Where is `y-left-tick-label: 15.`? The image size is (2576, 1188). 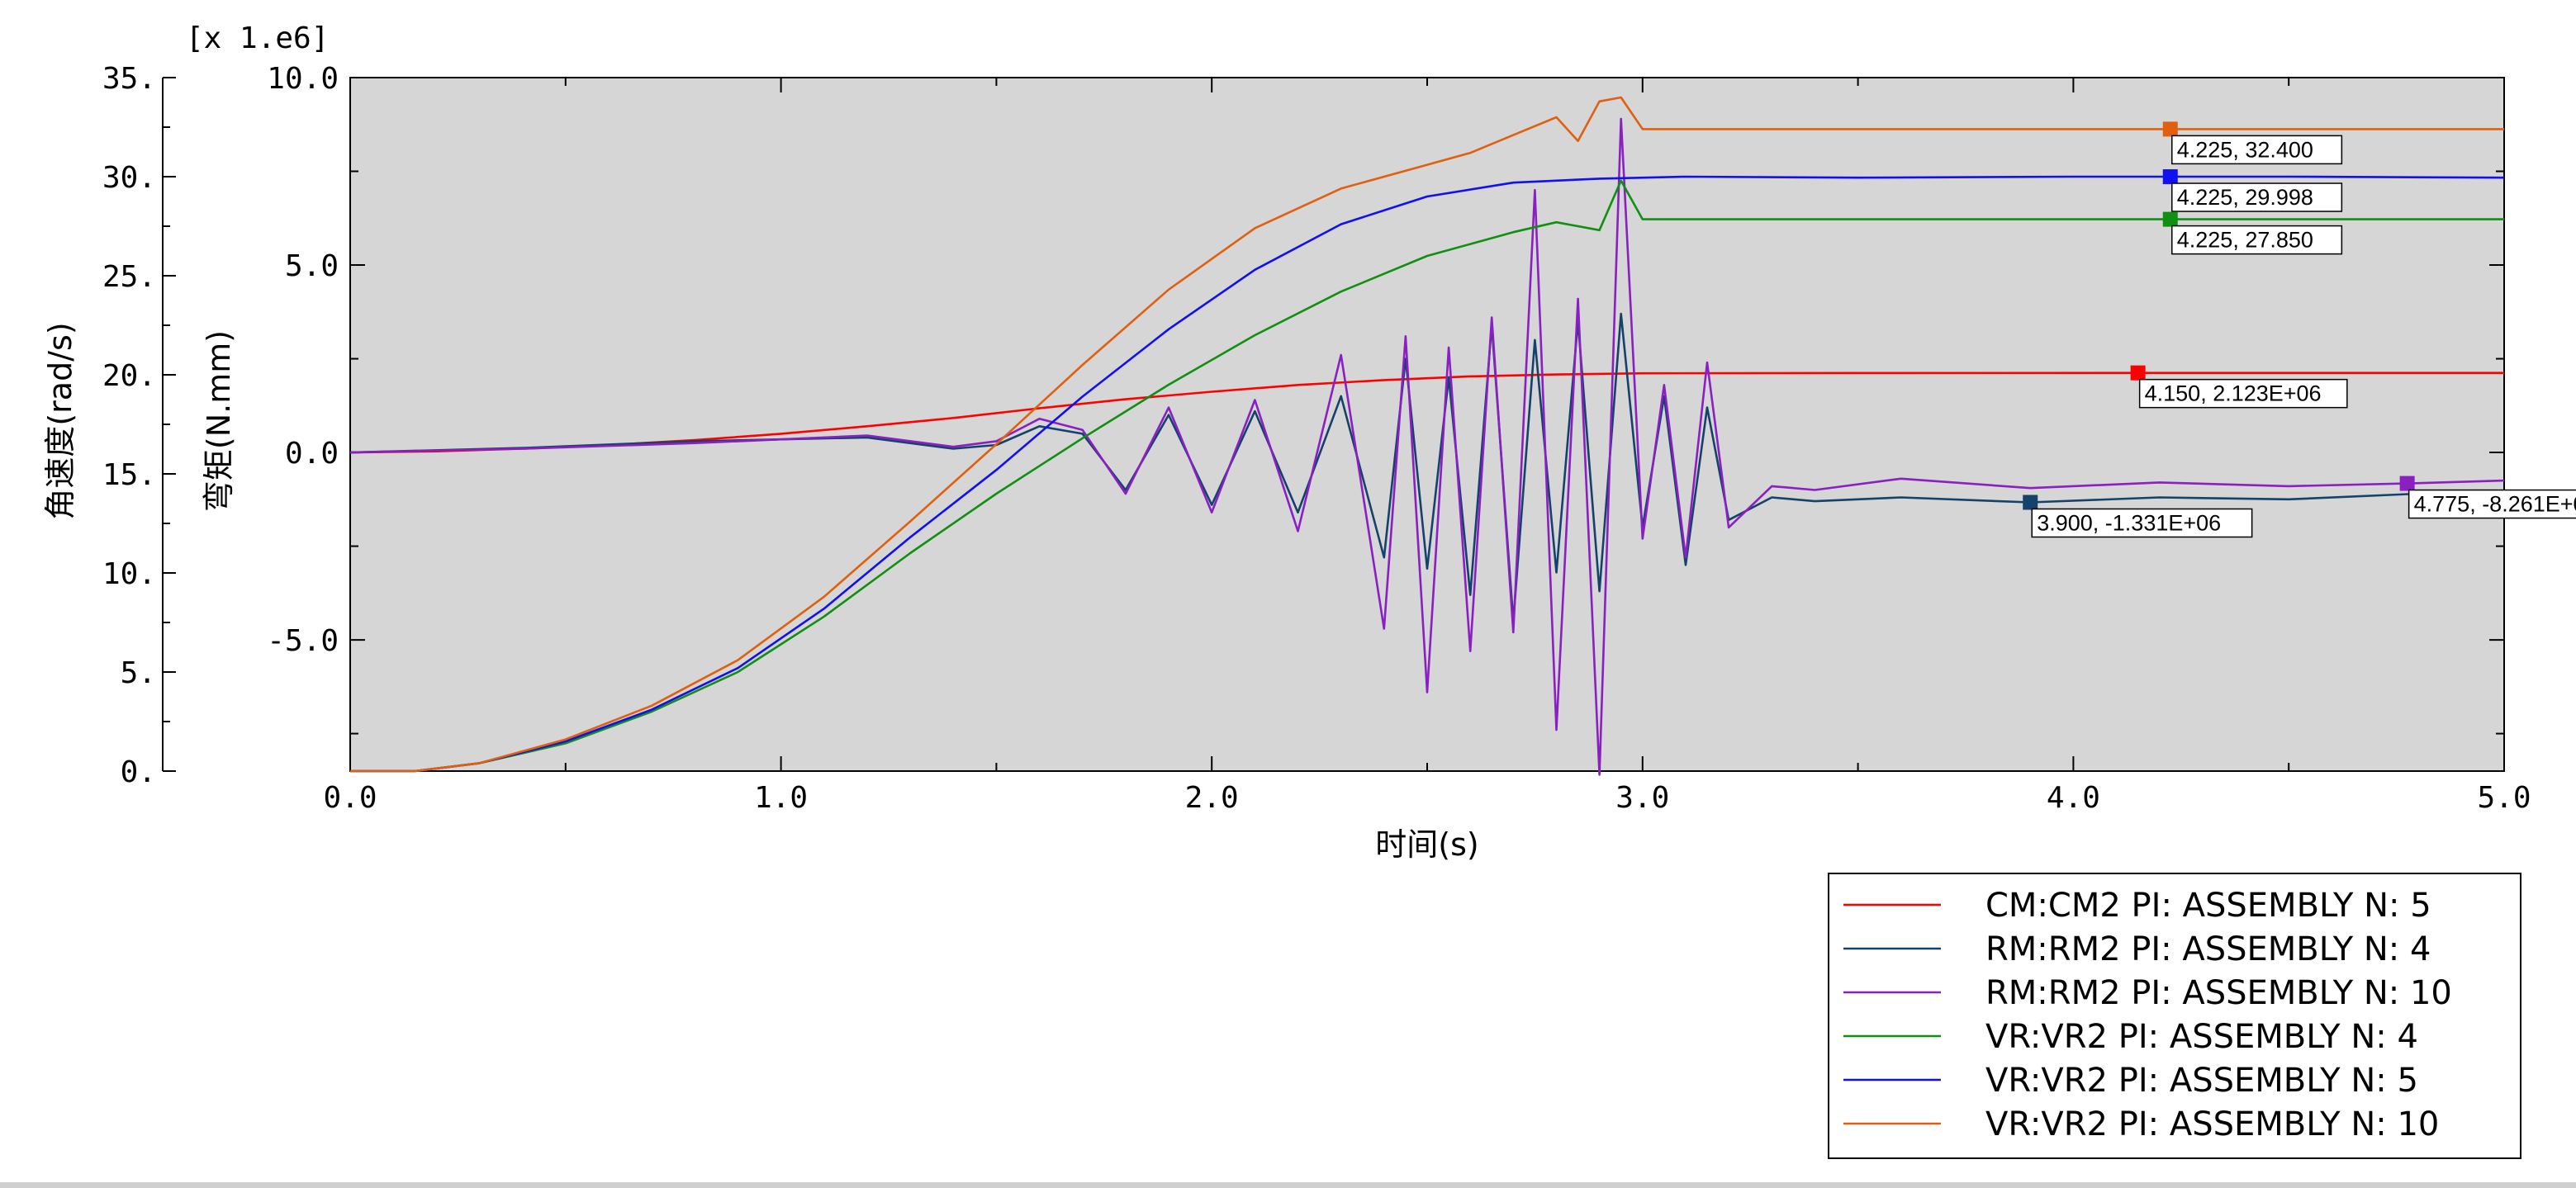 y-left-tick-label: 15. is located at coordinates (129, 475).